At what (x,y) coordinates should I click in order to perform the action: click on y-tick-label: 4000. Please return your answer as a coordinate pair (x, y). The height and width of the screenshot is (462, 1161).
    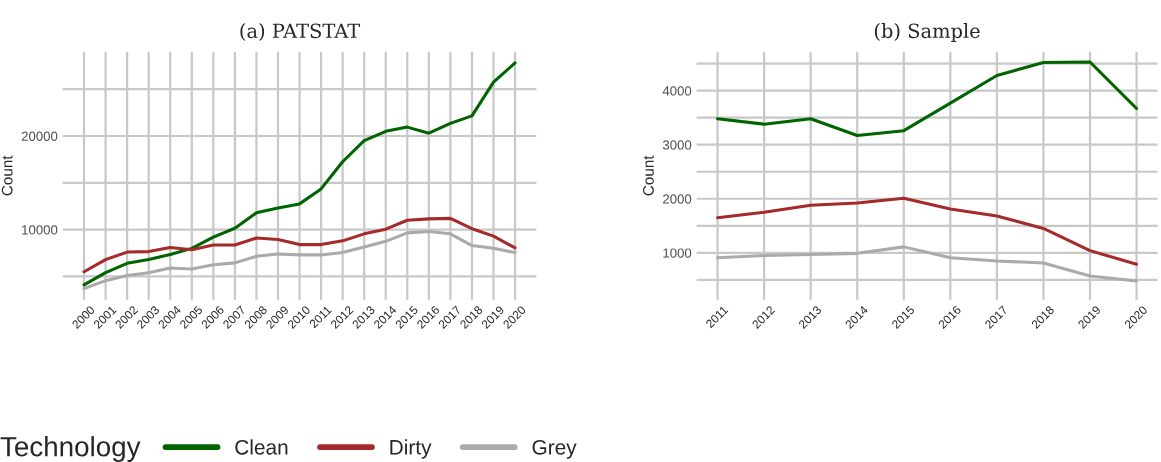
    Looking at the image, I should click on (677, 91).